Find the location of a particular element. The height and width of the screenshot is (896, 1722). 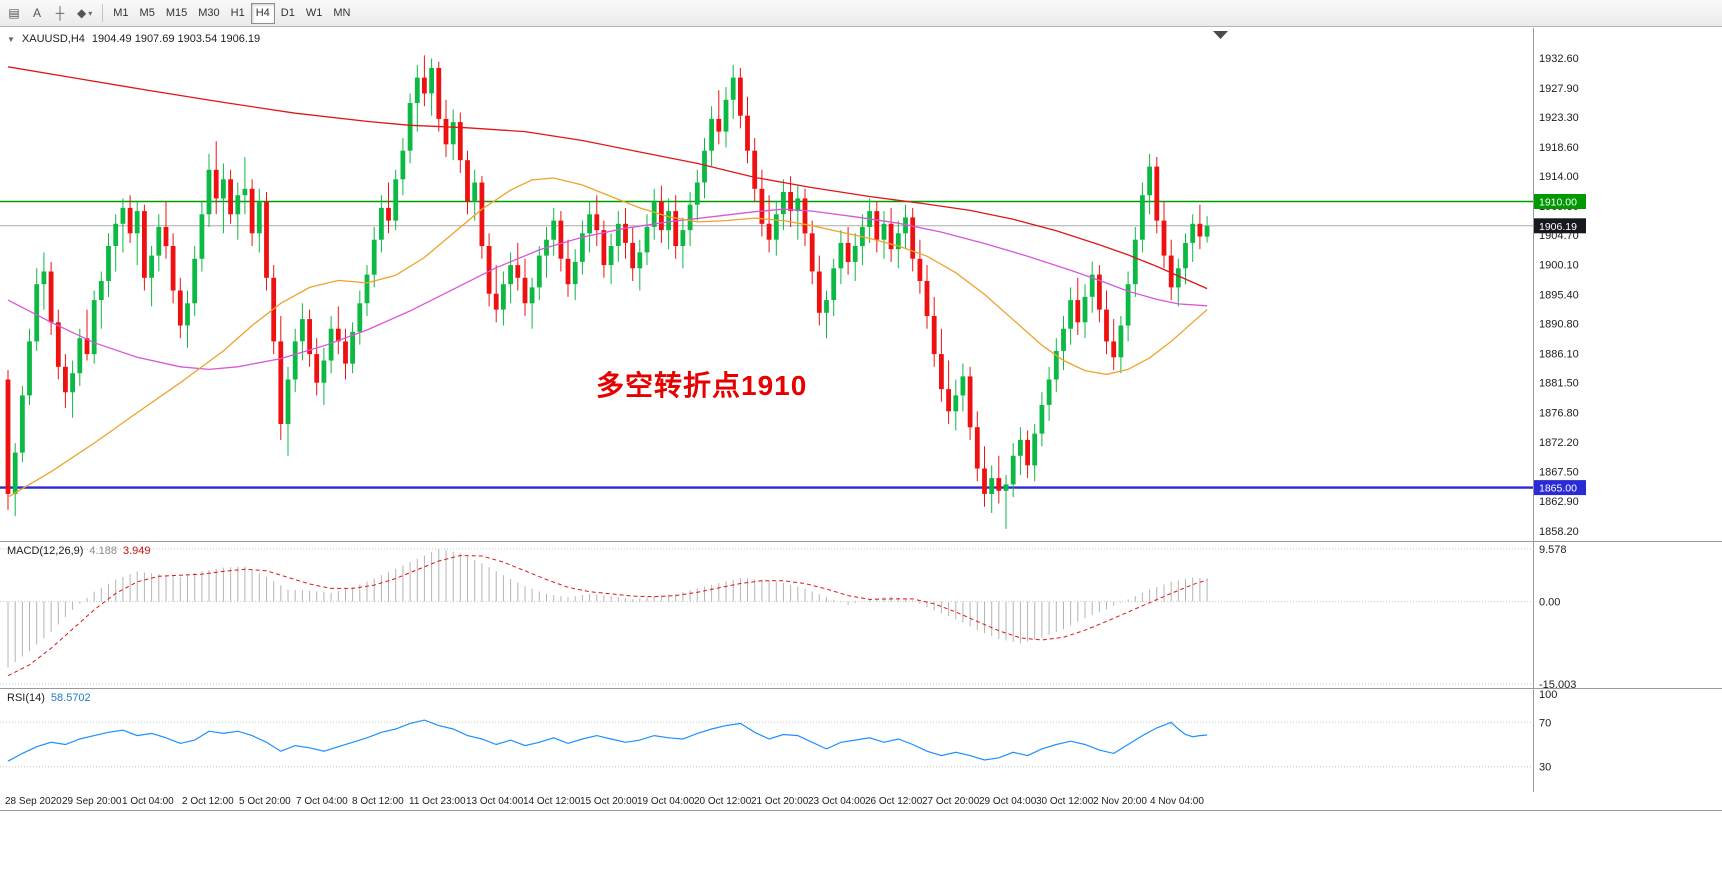

time-label: 29 Sep 20:00 is located at coordinates (92, 801).